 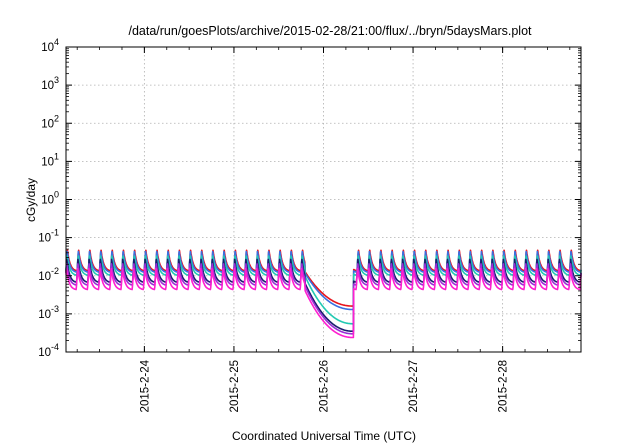 I want to click on y-tick-label: 10⁰, so click(x=50, y=198).